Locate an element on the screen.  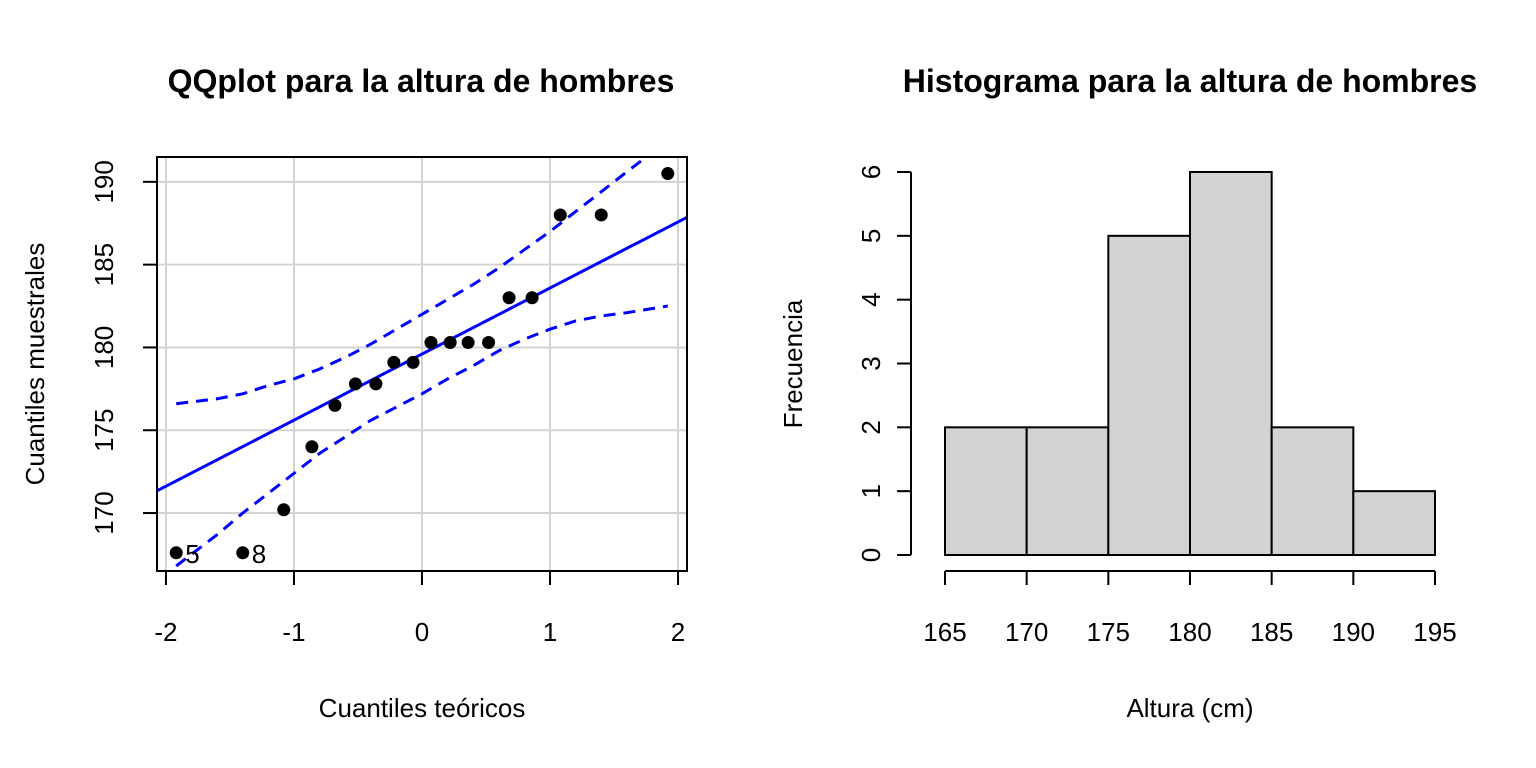
y-tick-label: 180 is located at coordinates (104, 347).